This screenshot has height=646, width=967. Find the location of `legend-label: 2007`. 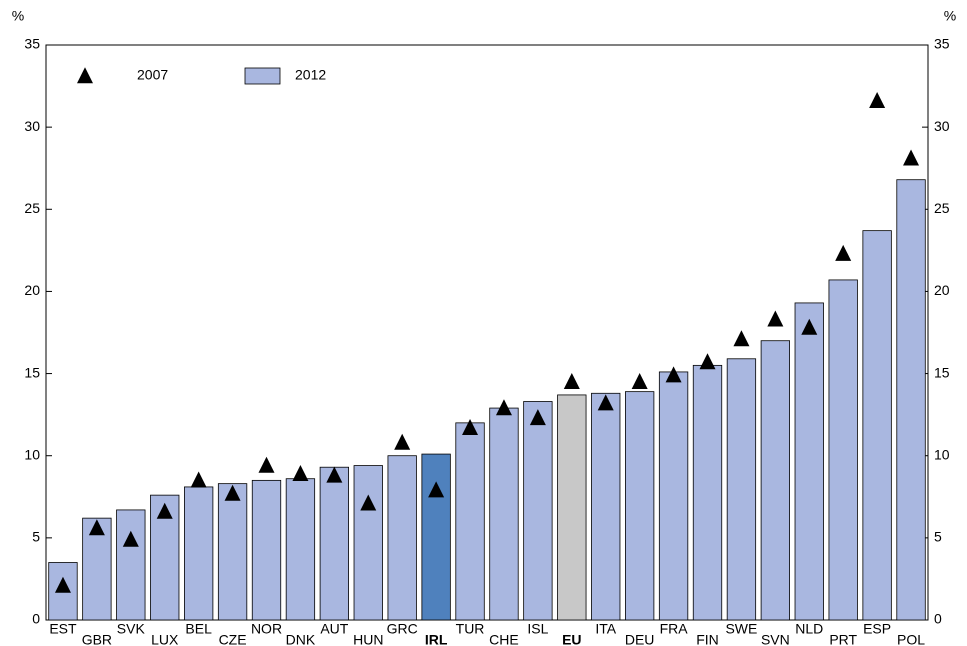

legend-label: 2007 is located at coordinates (152, 75).